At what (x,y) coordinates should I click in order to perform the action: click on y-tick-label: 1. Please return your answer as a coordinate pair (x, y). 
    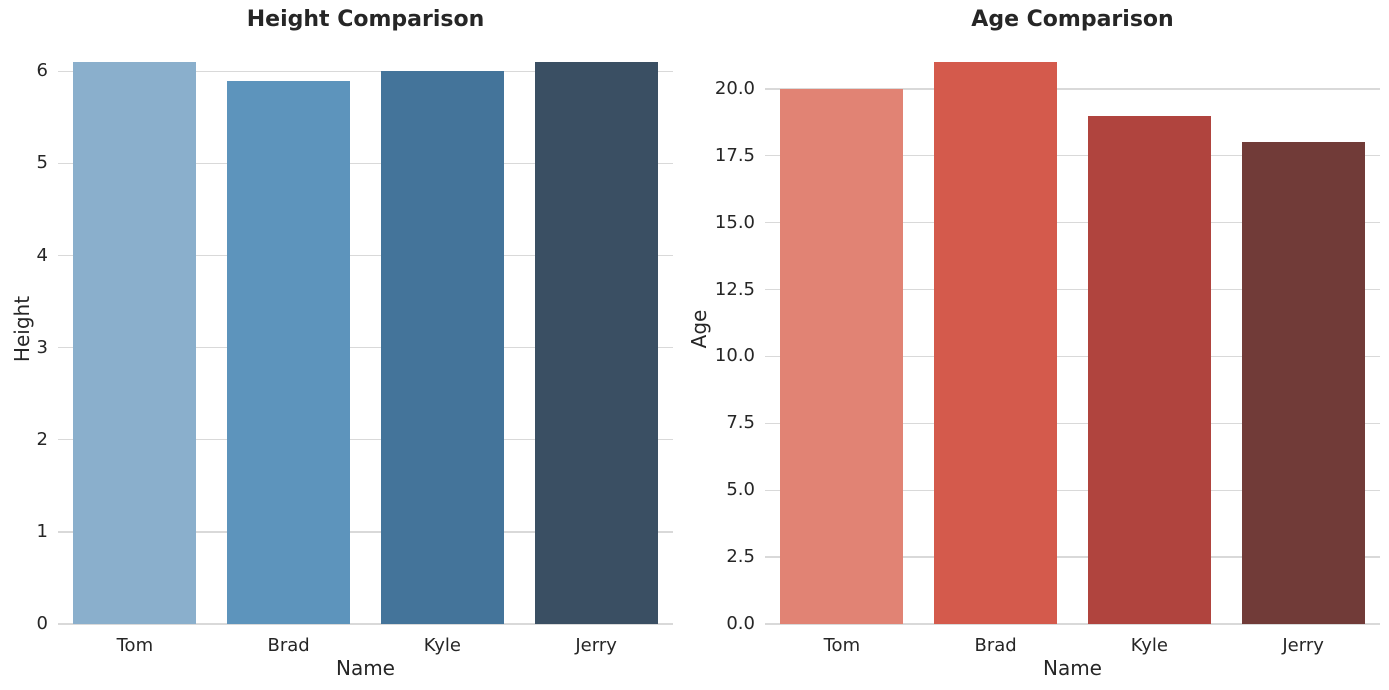
    Looking at the image, I should click on (42, 531).